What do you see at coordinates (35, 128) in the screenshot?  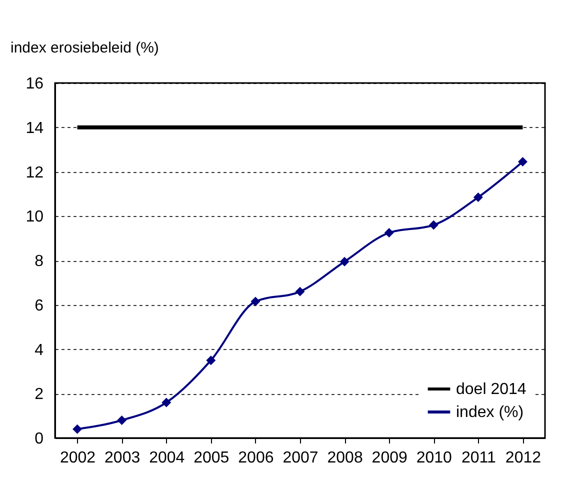 I see `y-tick-label: 14` at bounding box center [35, 128].